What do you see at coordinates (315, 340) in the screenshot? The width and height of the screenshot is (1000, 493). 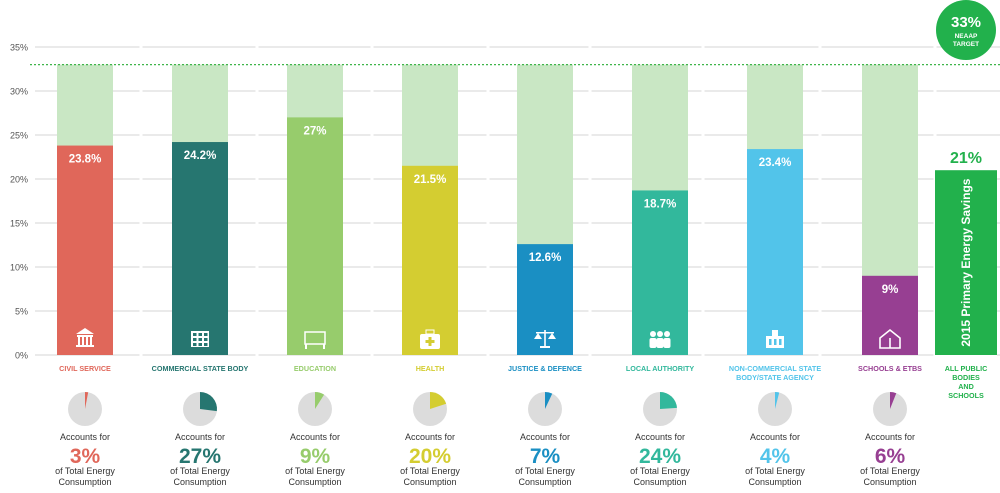 I see `whiteboard-icon` at bounding box center [315, 340].